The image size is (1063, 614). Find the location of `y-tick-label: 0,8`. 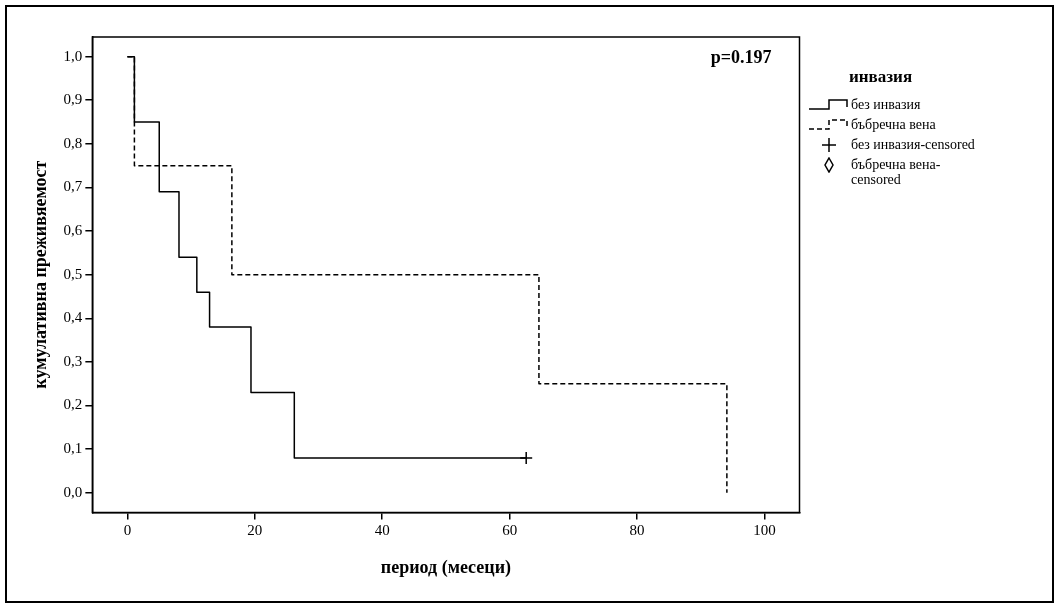

y-tick-label: 0,8 is located at coordinates (73, 142).